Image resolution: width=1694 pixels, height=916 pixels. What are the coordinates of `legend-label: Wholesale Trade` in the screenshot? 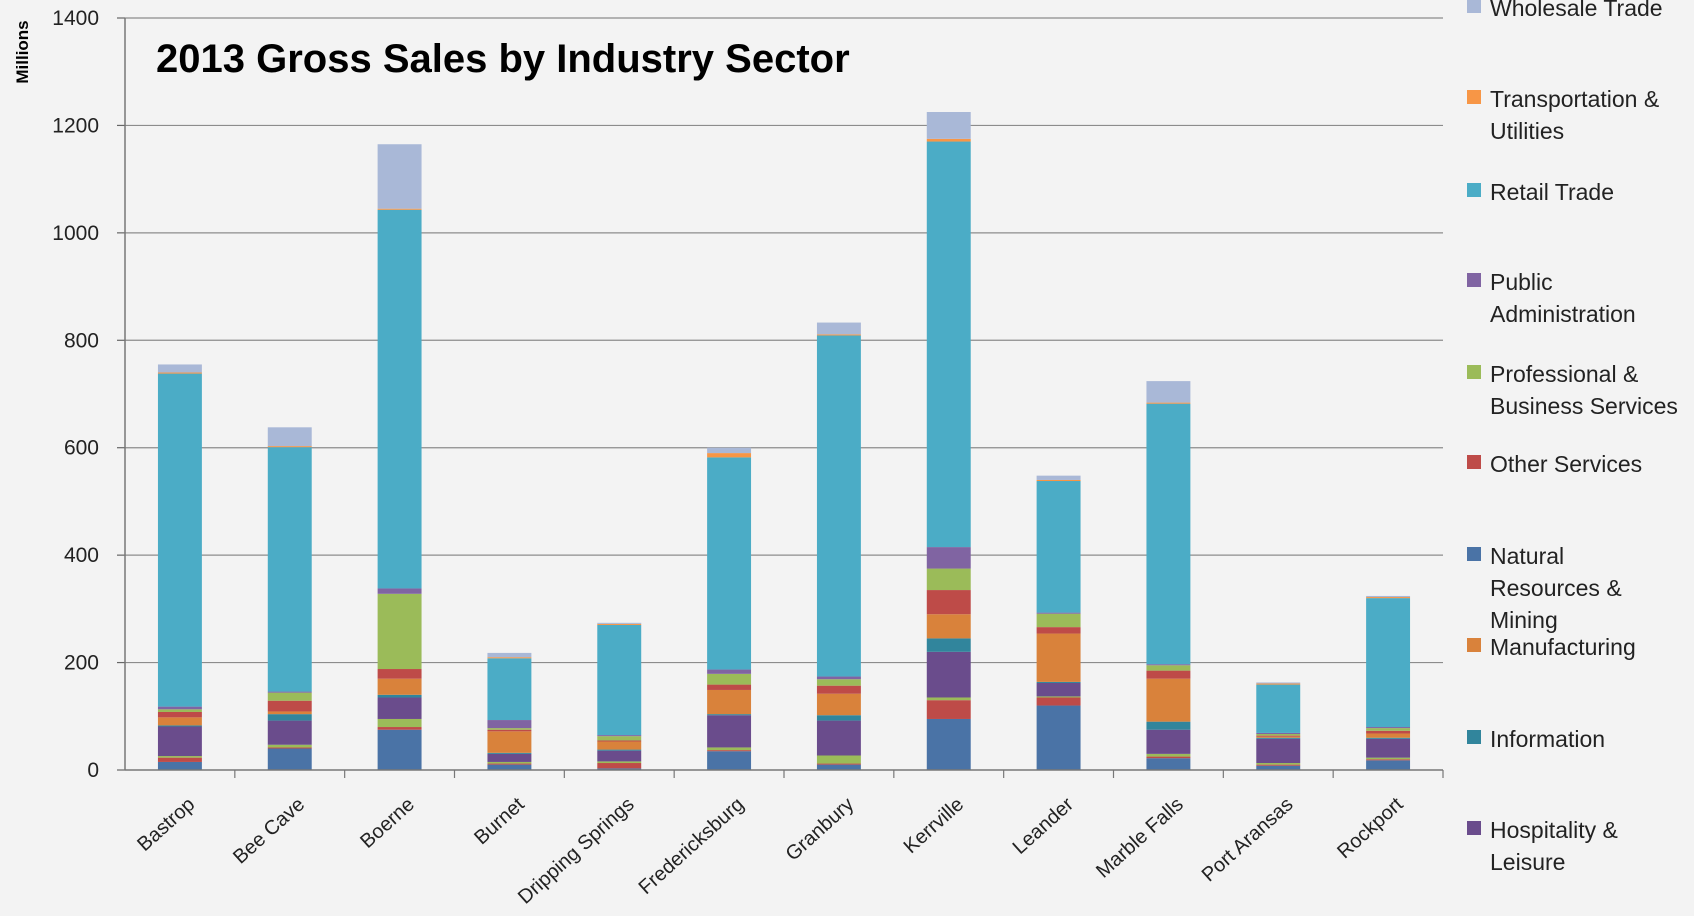 It's located at (1576, 10).